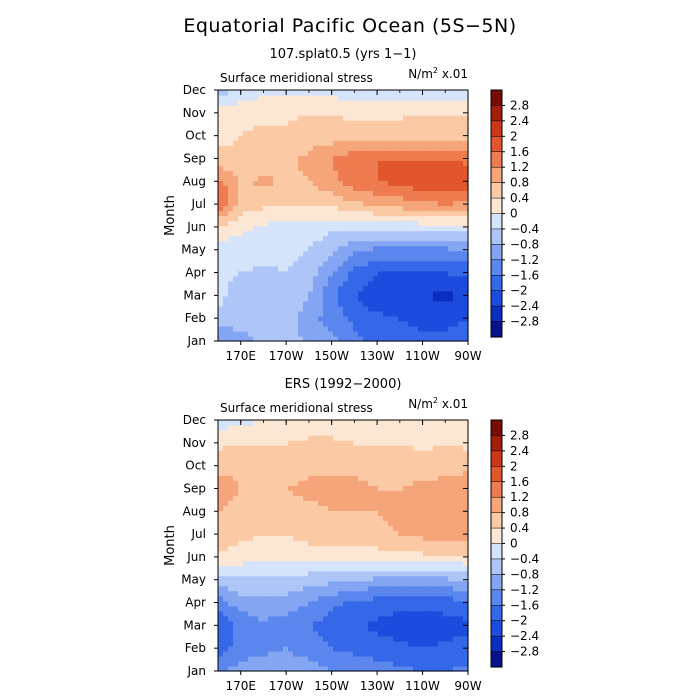  I want to click on y-tick-label: Jul, so click(198, 204).